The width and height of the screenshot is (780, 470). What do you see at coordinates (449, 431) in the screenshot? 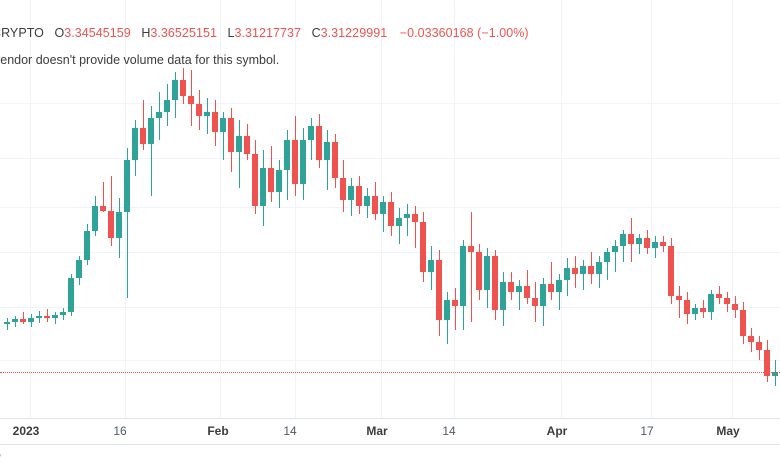
I see `time-axis-label: 14` at bounding box center [449, 431].